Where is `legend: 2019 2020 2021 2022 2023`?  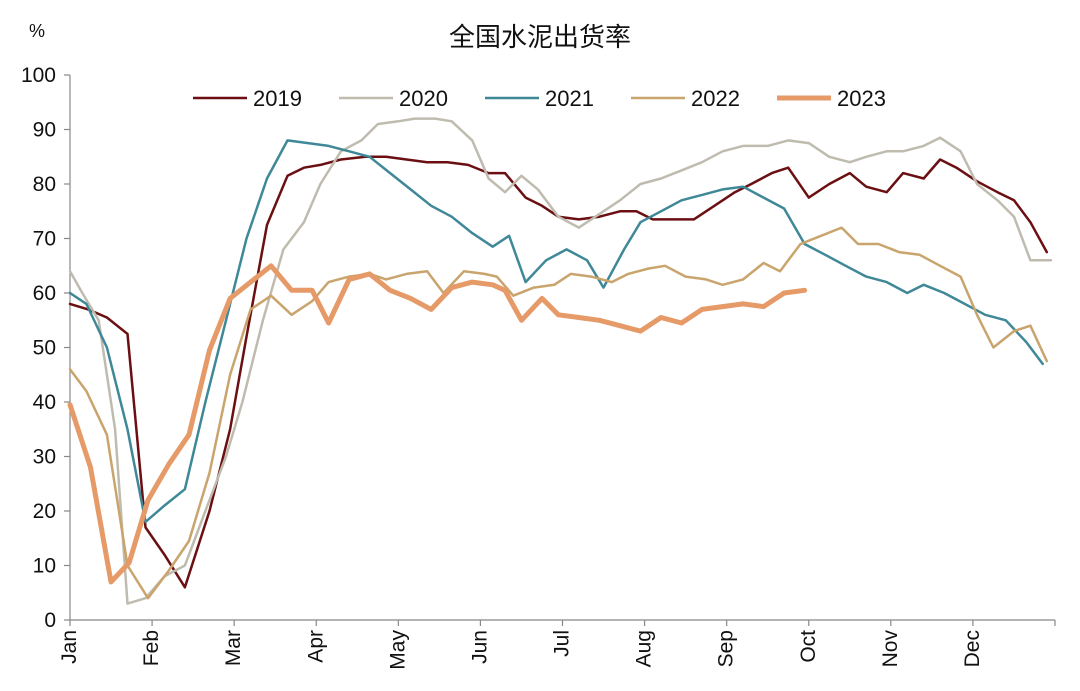
legend: 2019 2020 2021 2022 2023 is located at coordinates (539, 98).